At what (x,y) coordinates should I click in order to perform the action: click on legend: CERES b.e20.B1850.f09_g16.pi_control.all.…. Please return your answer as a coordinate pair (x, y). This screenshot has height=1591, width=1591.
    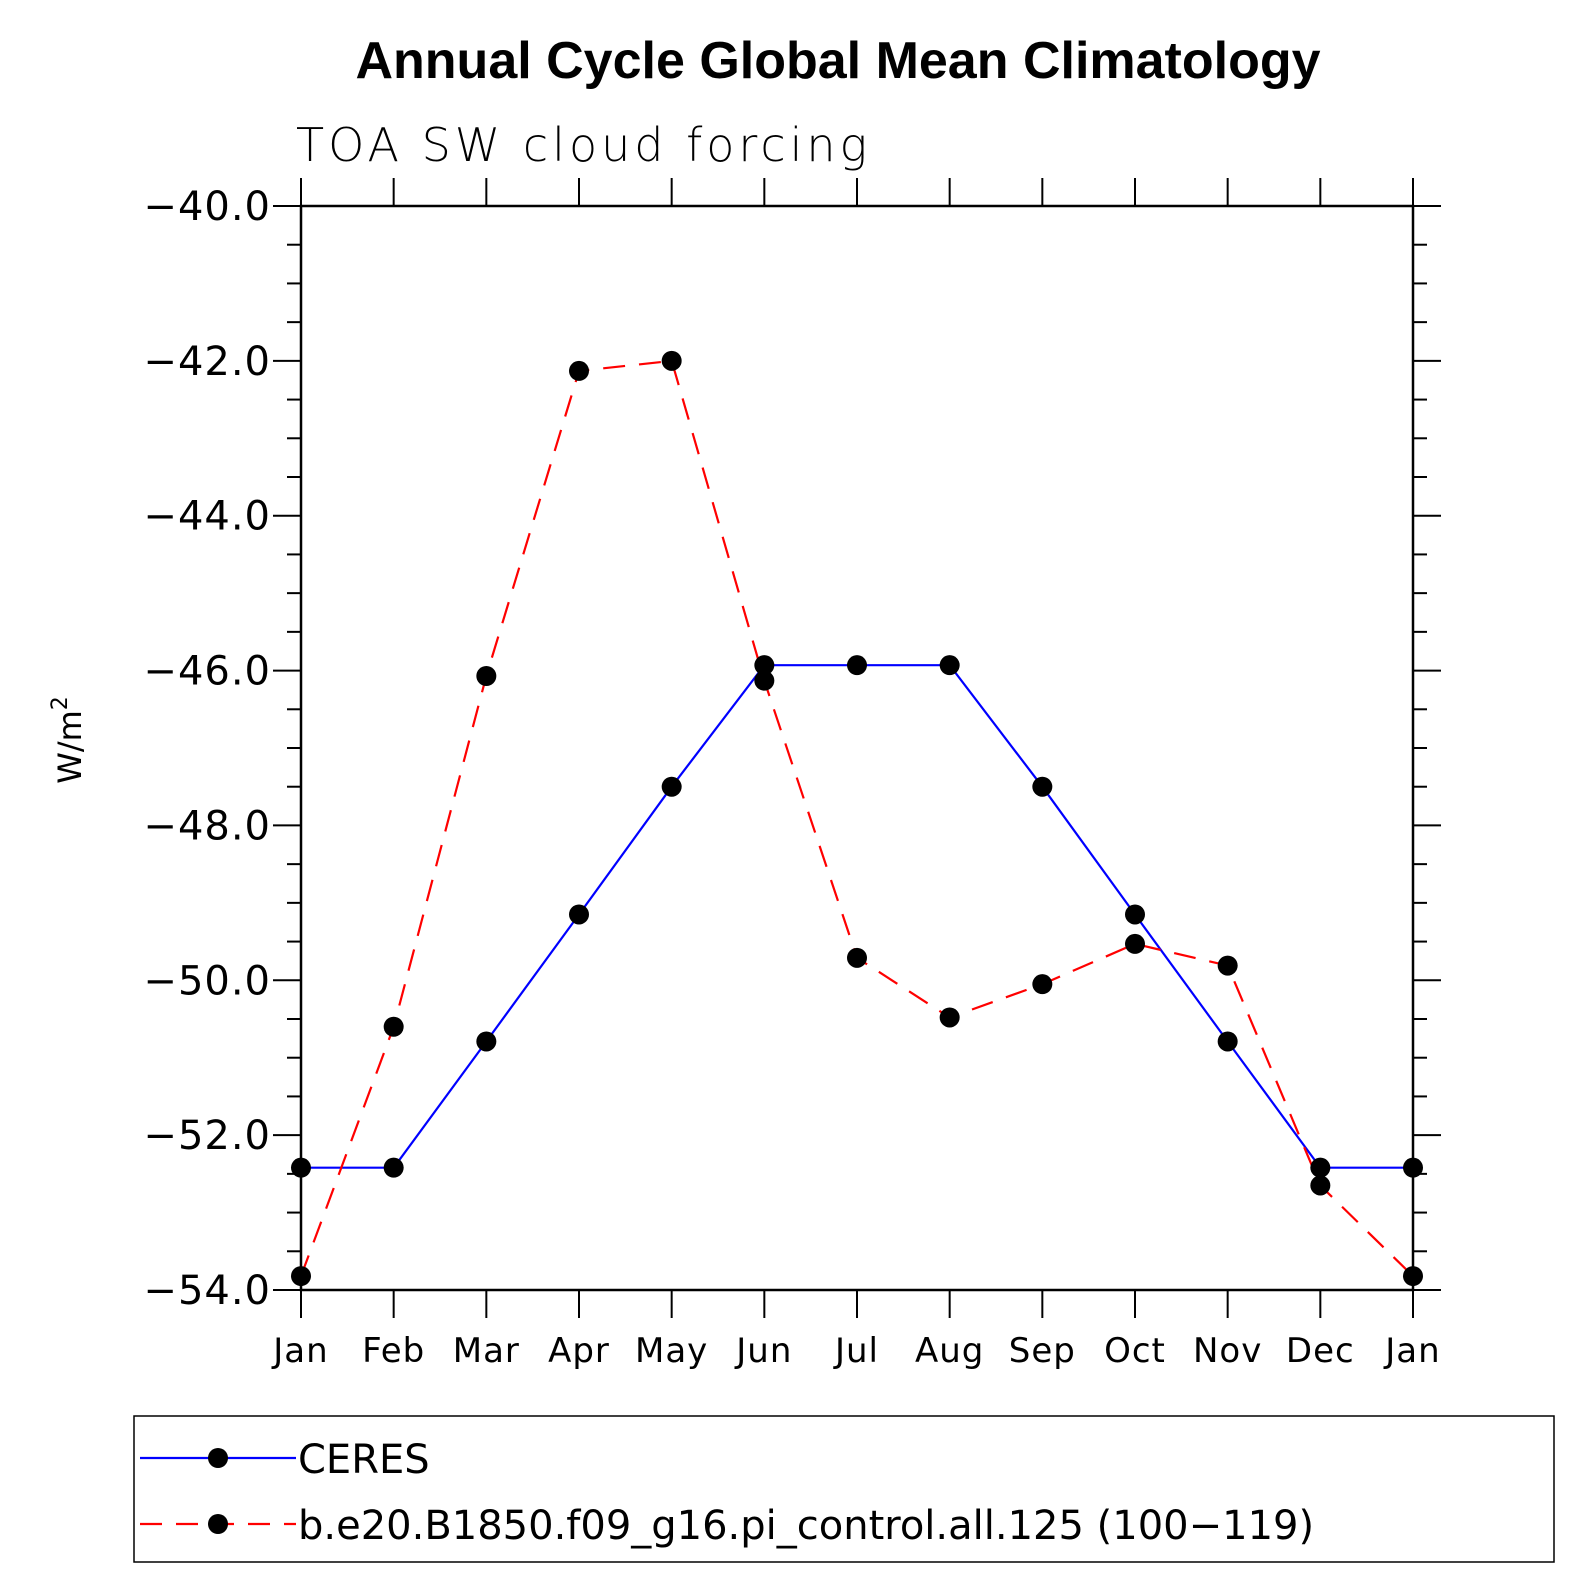
    Looking at the image, I should click on (844, 1489).